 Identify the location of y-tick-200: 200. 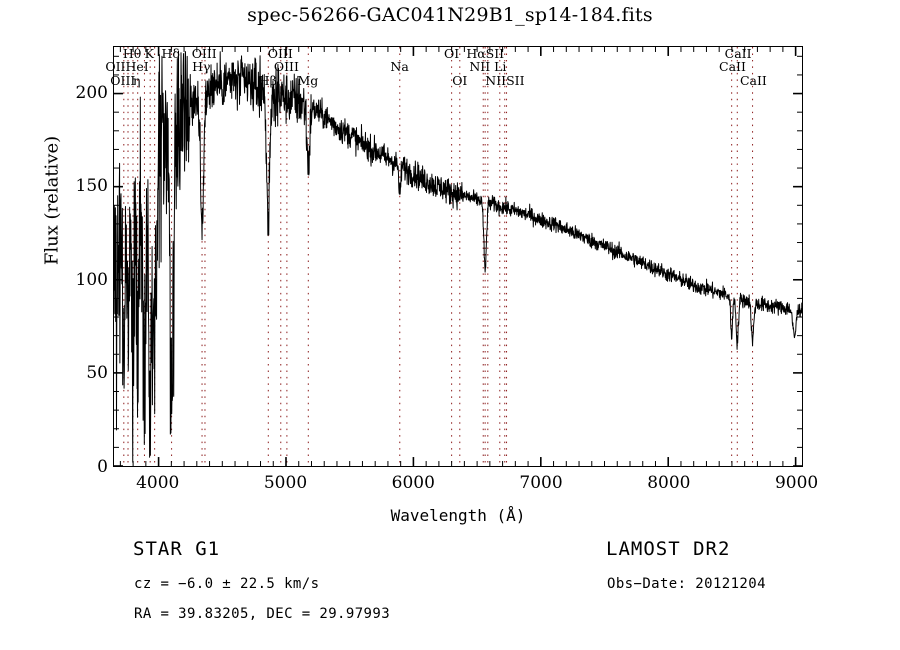
(91, 92).